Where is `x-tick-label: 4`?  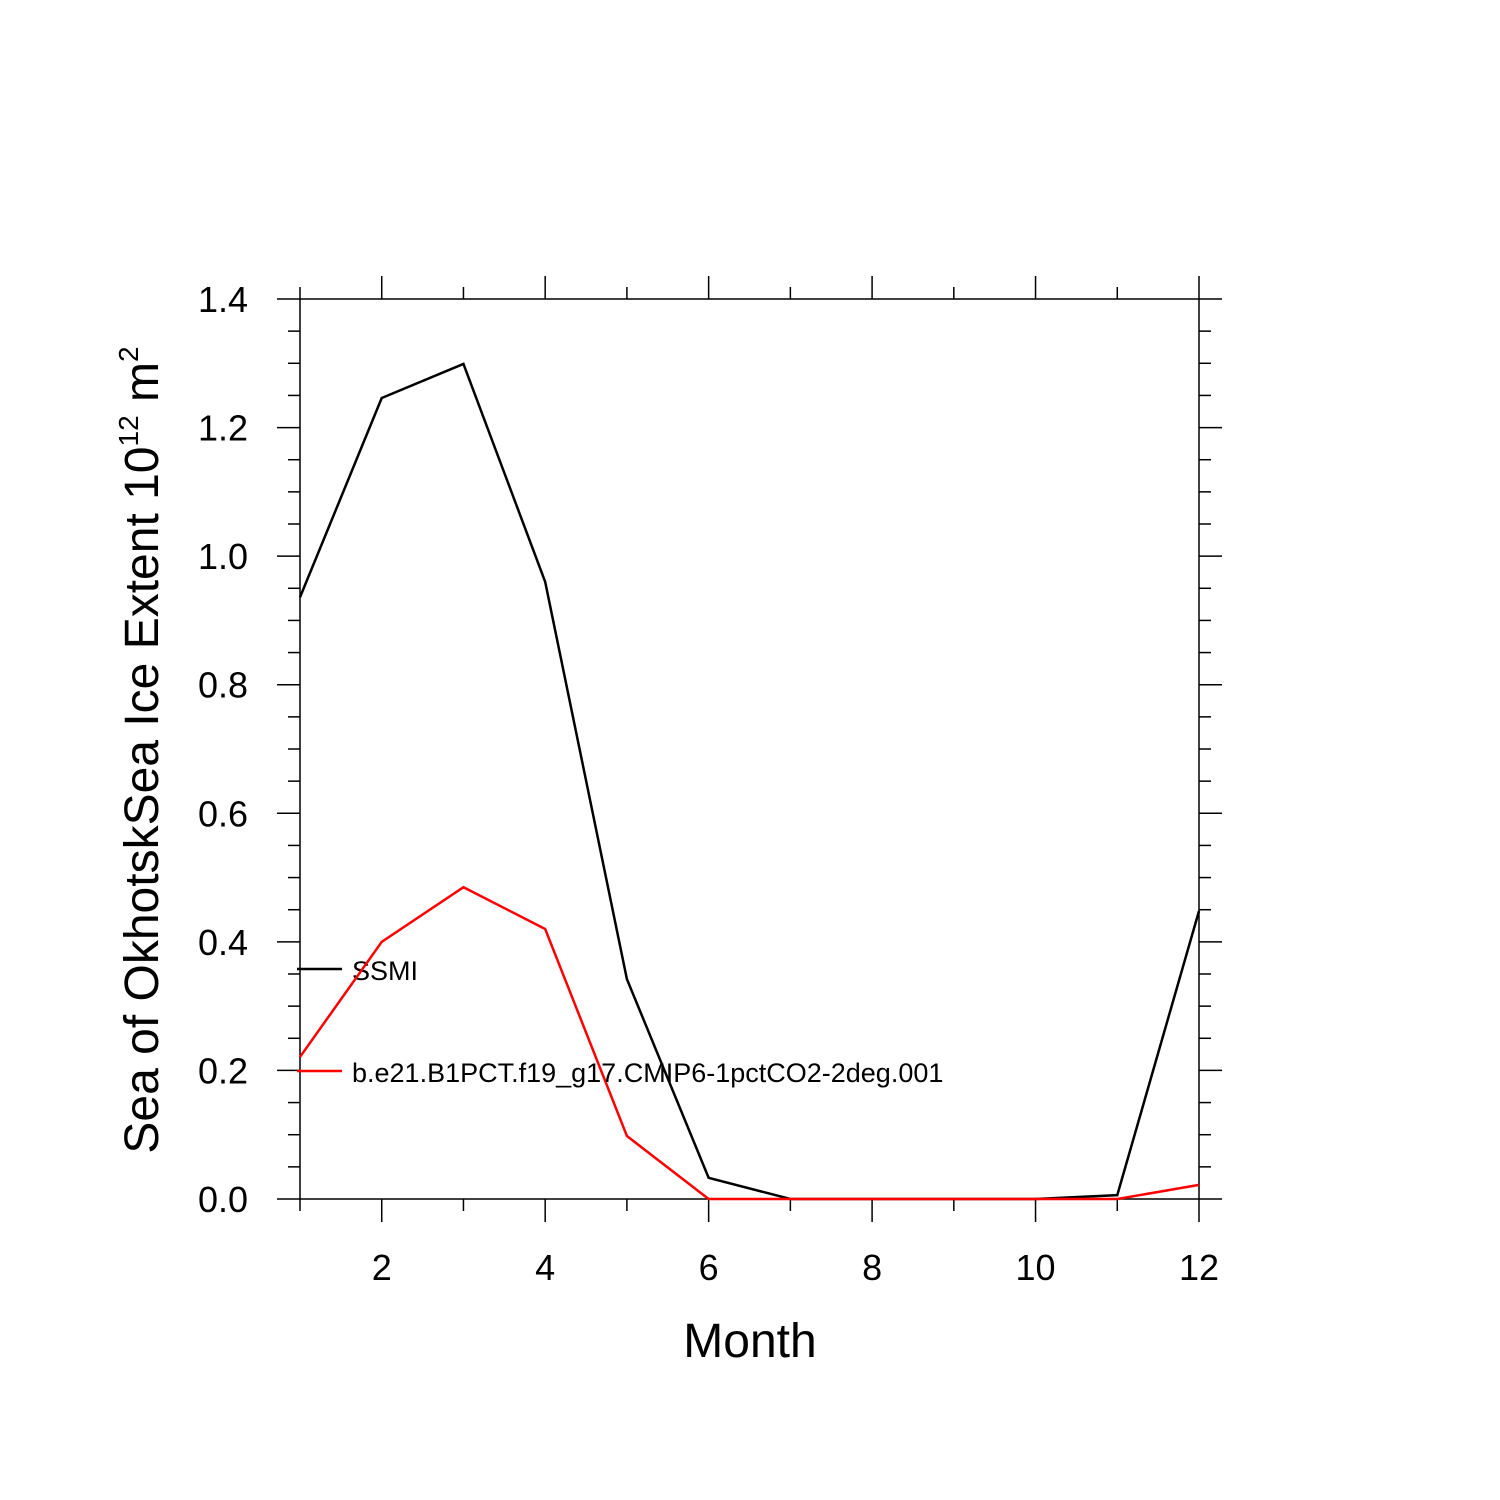 x-tick-label: 4 is located at coordinates (545, 1267).